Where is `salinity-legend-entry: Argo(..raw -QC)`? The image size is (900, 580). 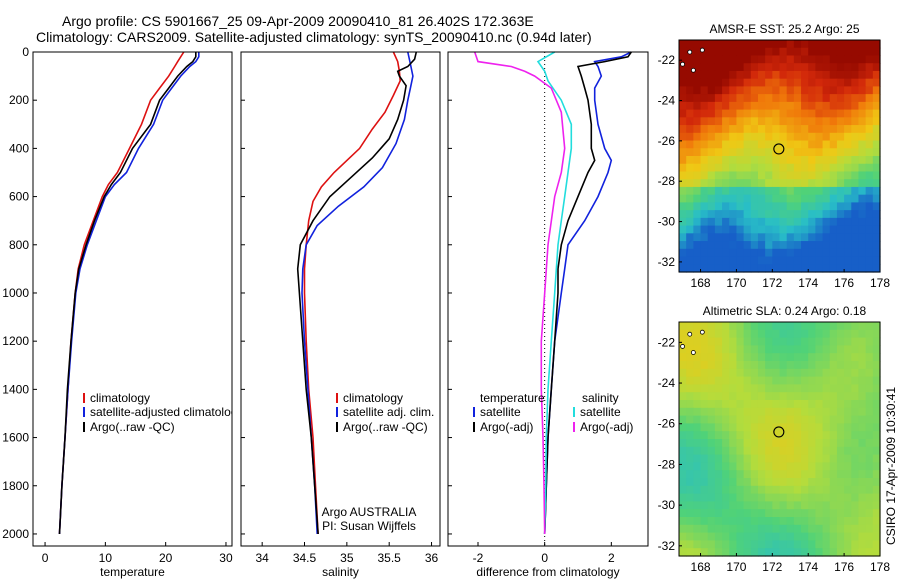
salinity-legend-entry: Argo(..raw -QC) is located at coordinates (385, 427).